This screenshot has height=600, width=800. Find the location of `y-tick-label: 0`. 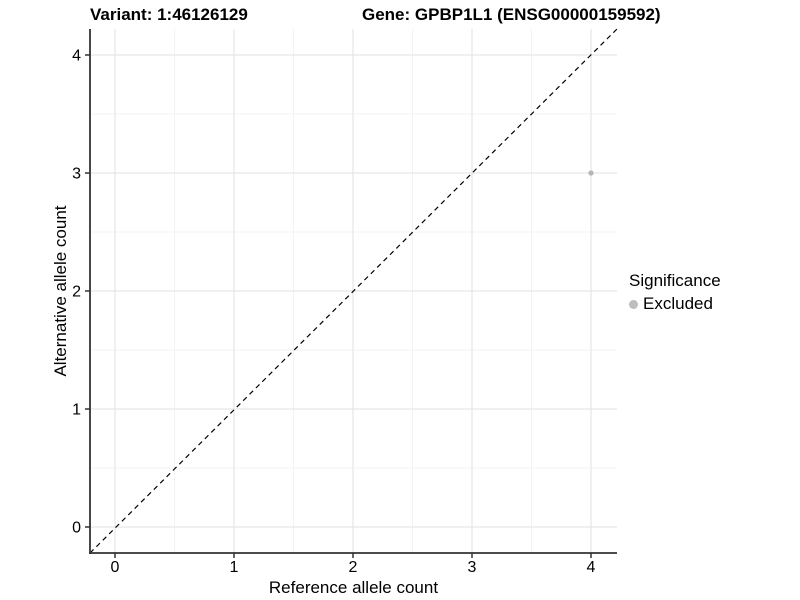

y-tick-label: 0 is located at coordinates (76, 528).